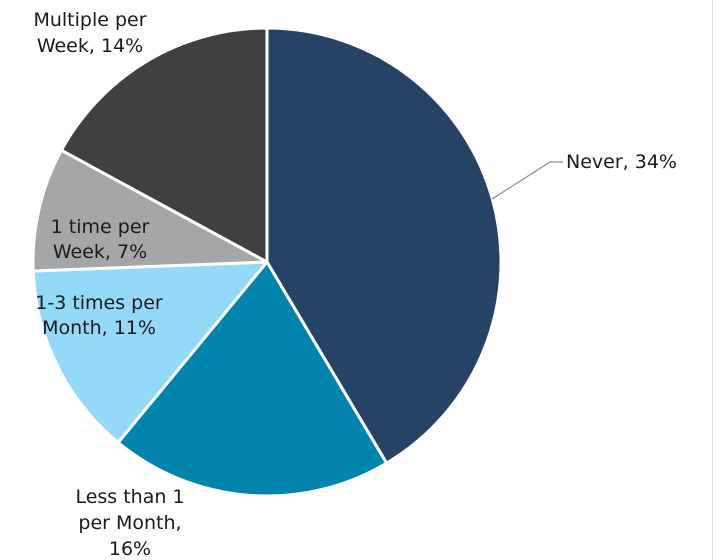 The width and height of the screenshot is (726, 560). I want to click on slice-label-1-time-line-2: Week, 7%, so click(100, 252).